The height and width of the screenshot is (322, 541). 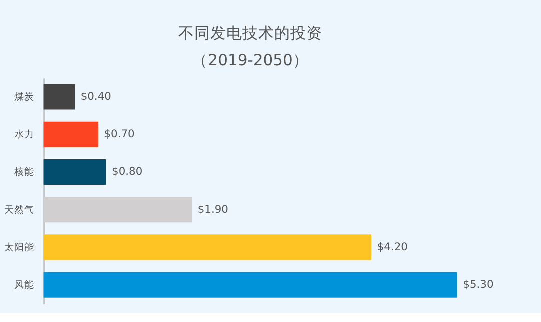 What do you see at coordinates (213, 209) in the screenshot?
I see `data-label: $1.90` at bounding box center [213, 209].